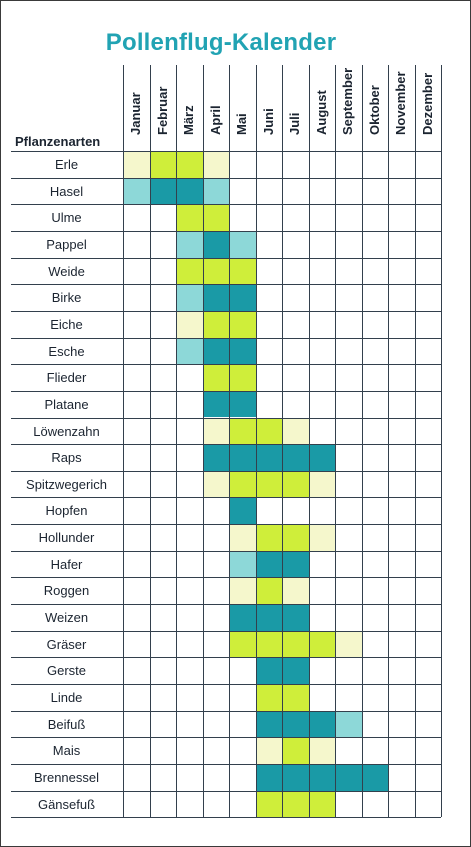 The image size is (471, 847). What do you see at coordinates (66, 191) in the screenshot?
I see `plant-label: Hasel` at bounding box center [66, 191].